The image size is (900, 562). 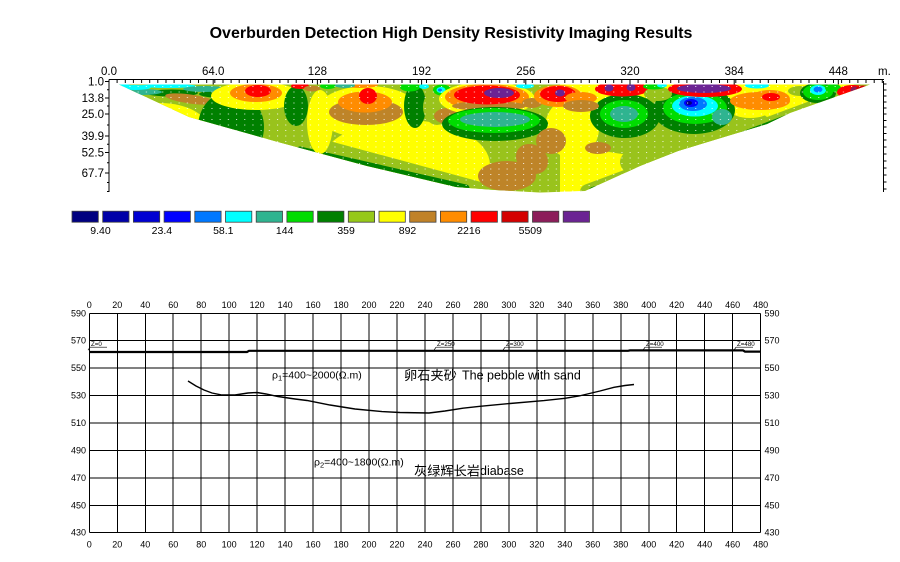 I want to click on svg-text: Z=0, so click(x=96, y=344).